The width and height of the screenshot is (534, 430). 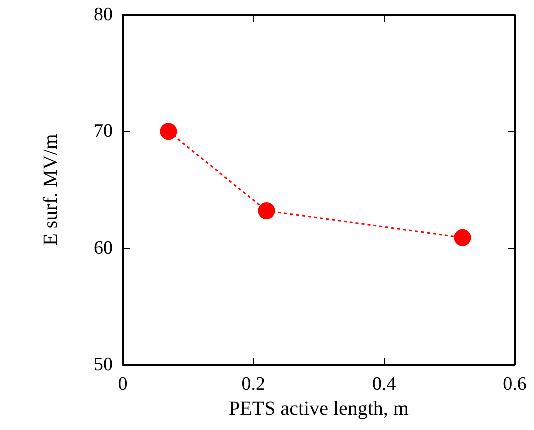 What do you see at coordinates (103, 248) in the screenshot?
I see `y-tick-label: 60` at bounding box center [103, 248].